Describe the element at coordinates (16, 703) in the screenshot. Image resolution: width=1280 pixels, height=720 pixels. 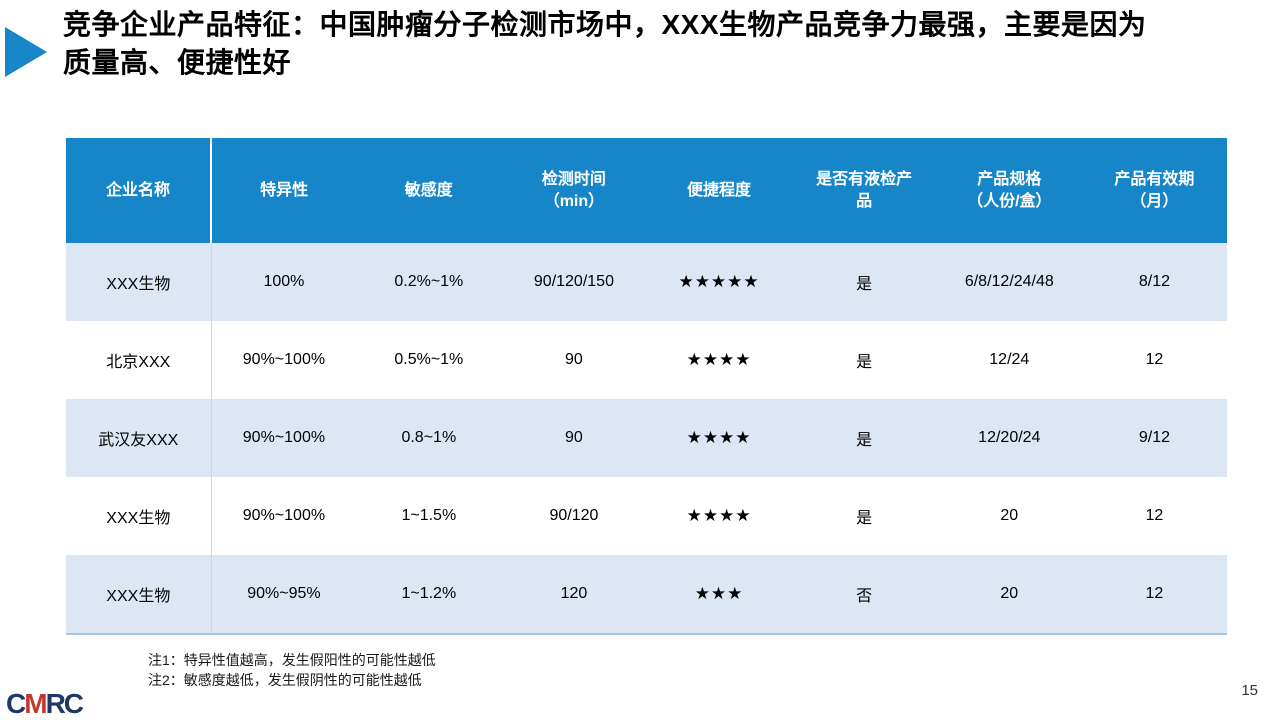
I see `logo-part-c: C` at that location.